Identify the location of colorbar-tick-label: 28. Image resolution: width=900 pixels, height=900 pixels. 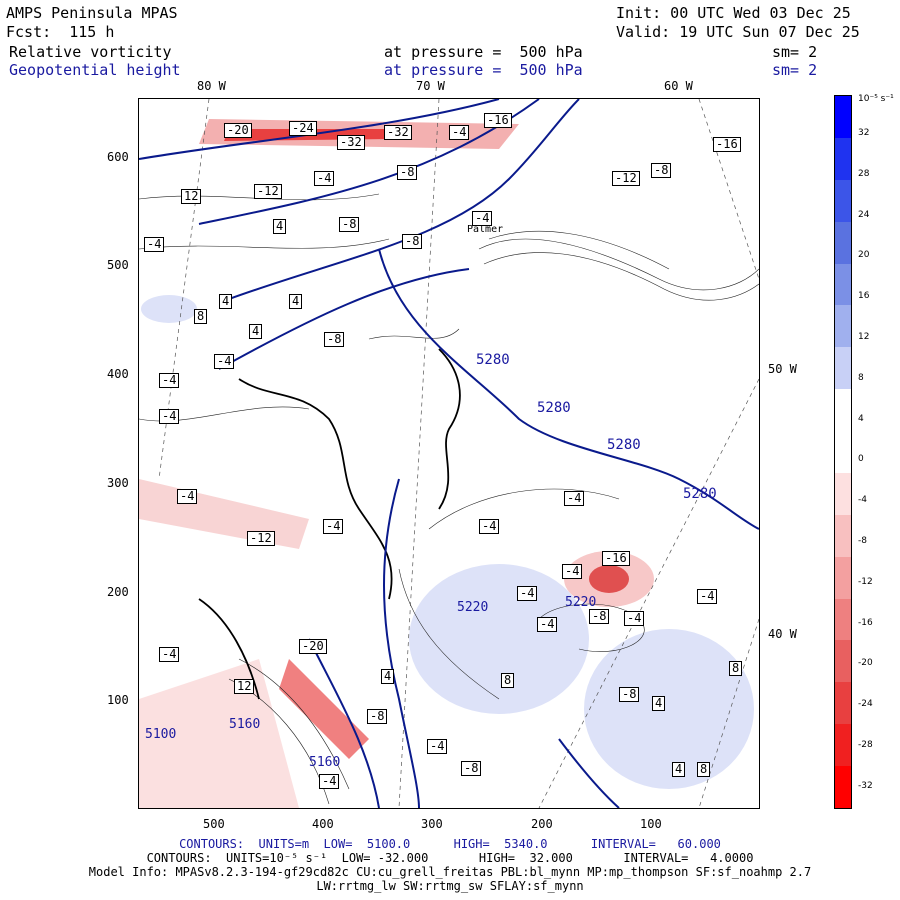
(864, 173).